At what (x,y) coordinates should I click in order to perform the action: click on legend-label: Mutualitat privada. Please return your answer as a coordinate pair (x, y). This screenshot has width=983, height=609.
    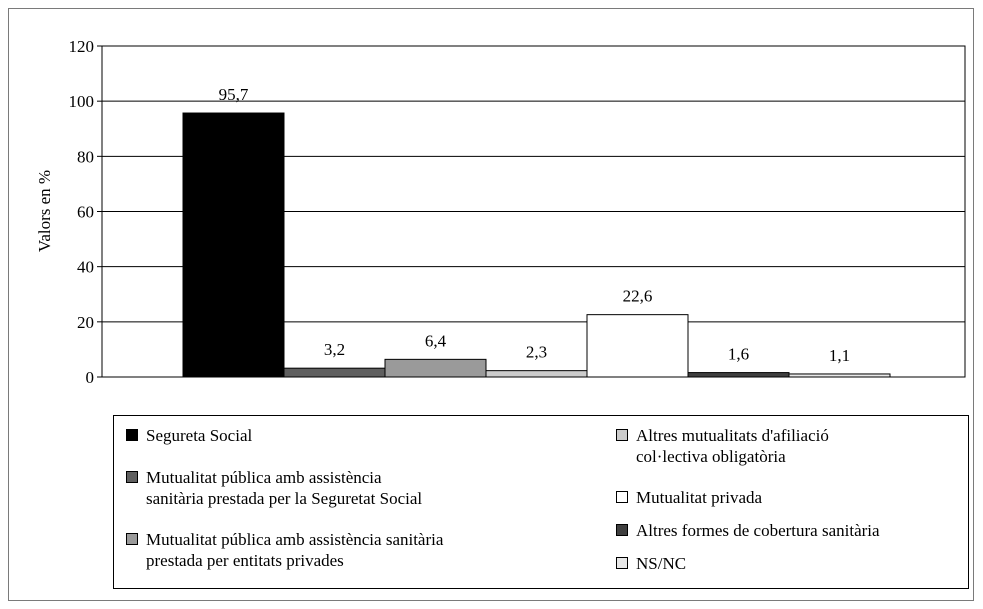
    Looking at the image, I should click on (699, 497).